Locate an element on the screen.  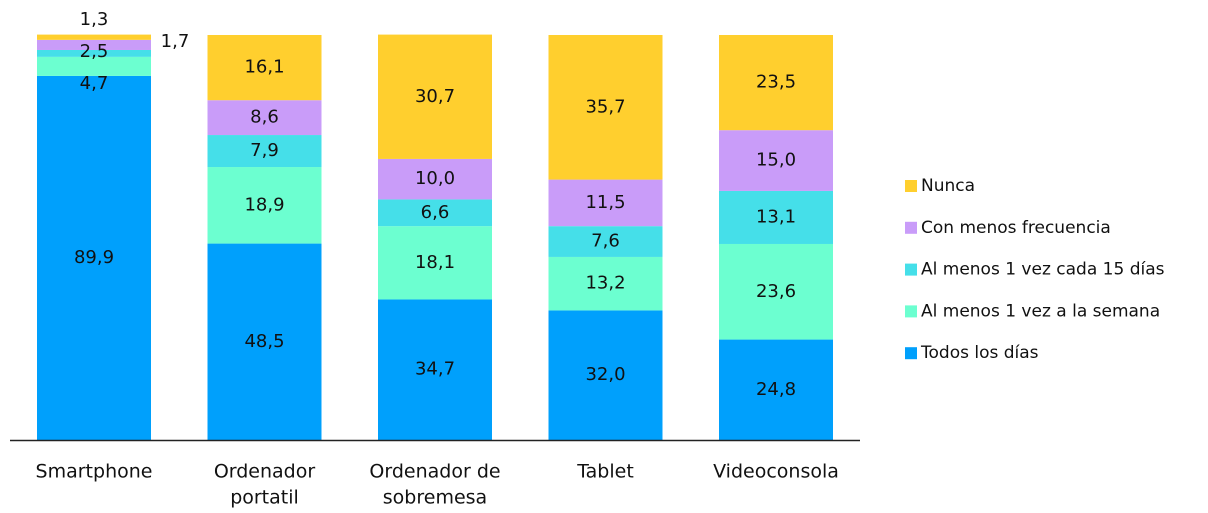
value-label: 34,7 is located at coordinates (435, 369).